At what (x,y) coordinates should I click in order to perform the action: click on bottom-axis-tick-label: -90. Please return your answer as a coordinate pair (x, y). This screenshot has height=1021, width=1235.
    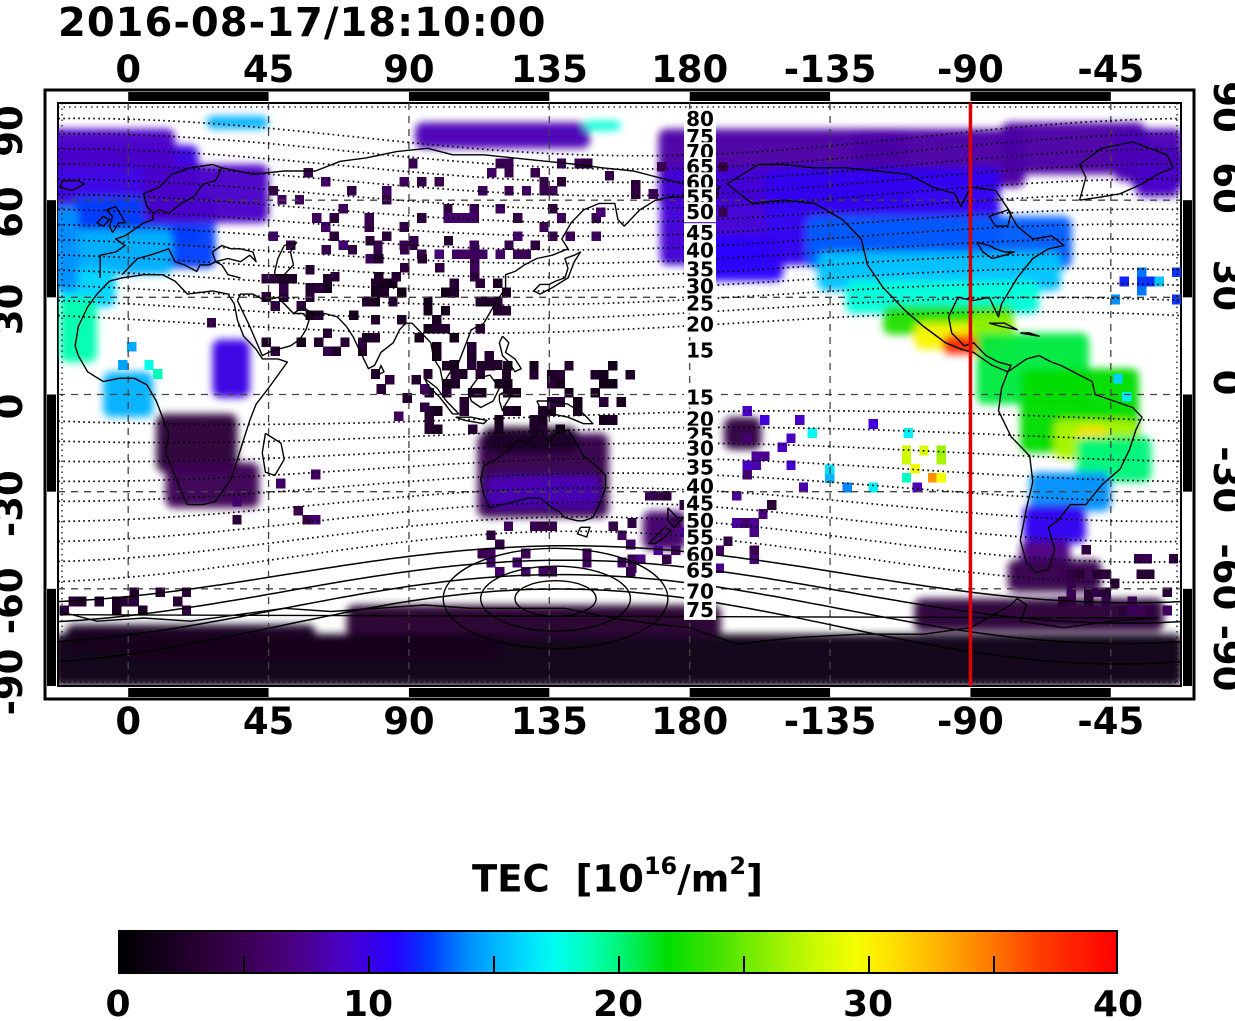
    Looking at the image, I should click on (970, 721).